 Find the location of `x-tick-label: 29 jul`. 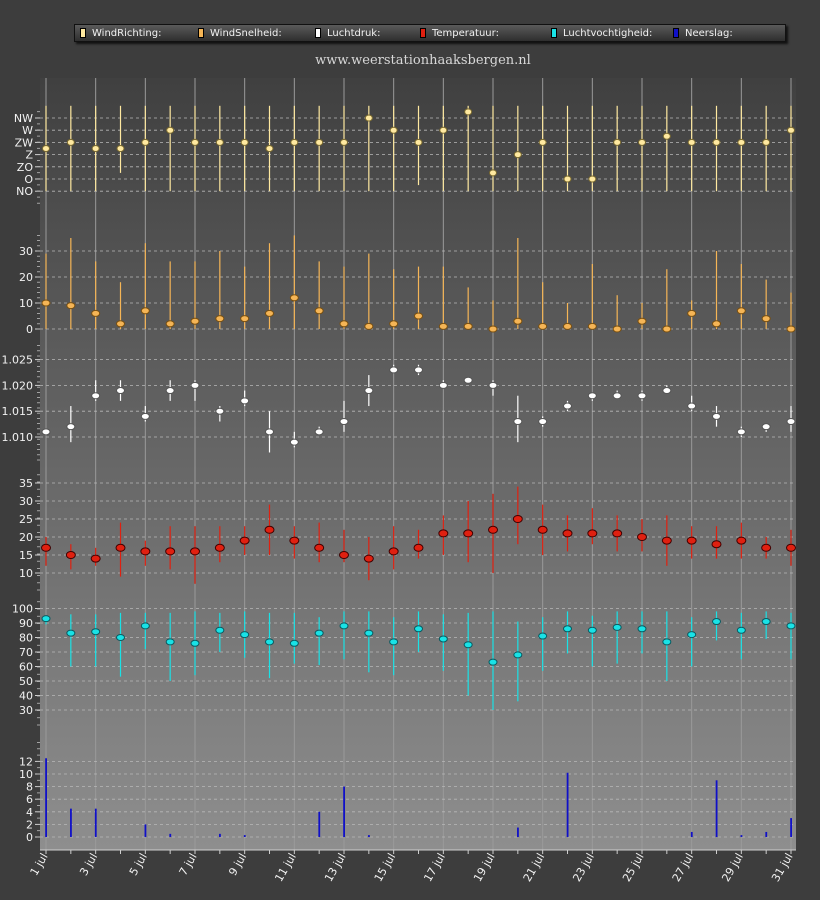

x-tick-label: 29 jul is located at coordinates (732, 867).